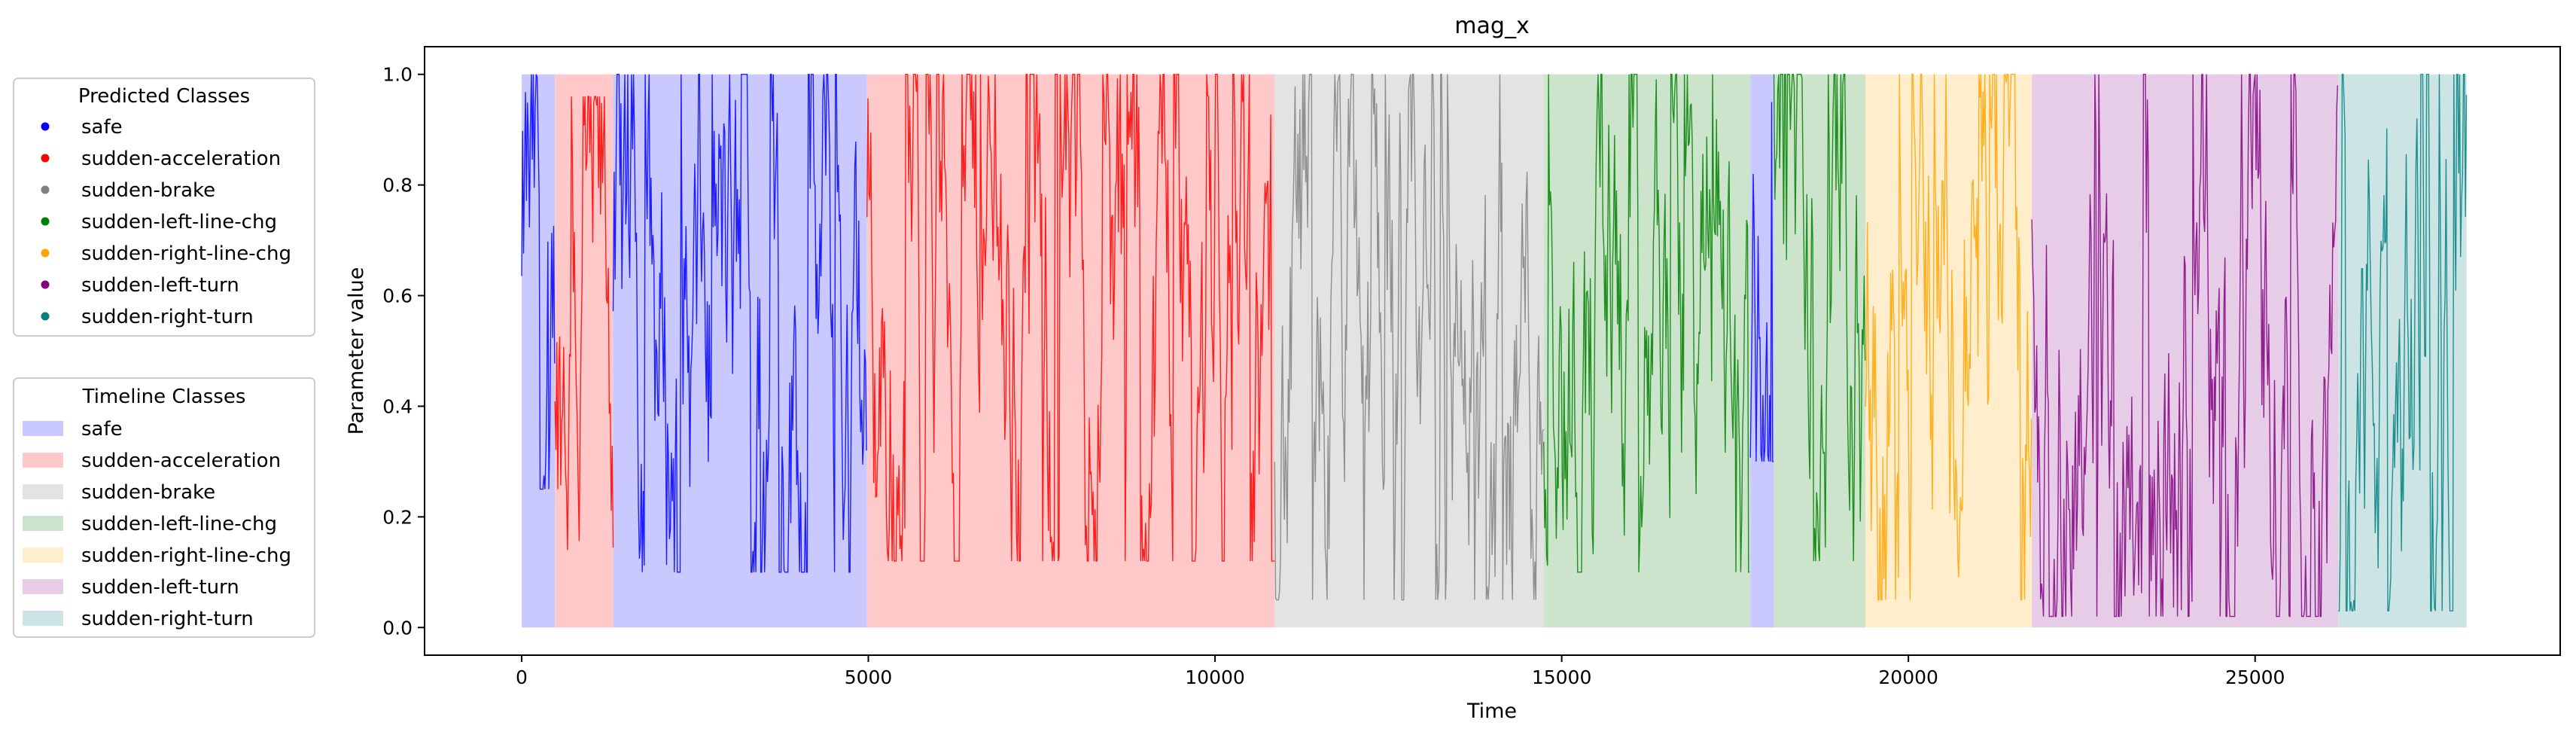 The width and height of the screenshot is (2576, 738). I want to click on legend-predicted-frame, so click(164, 207).